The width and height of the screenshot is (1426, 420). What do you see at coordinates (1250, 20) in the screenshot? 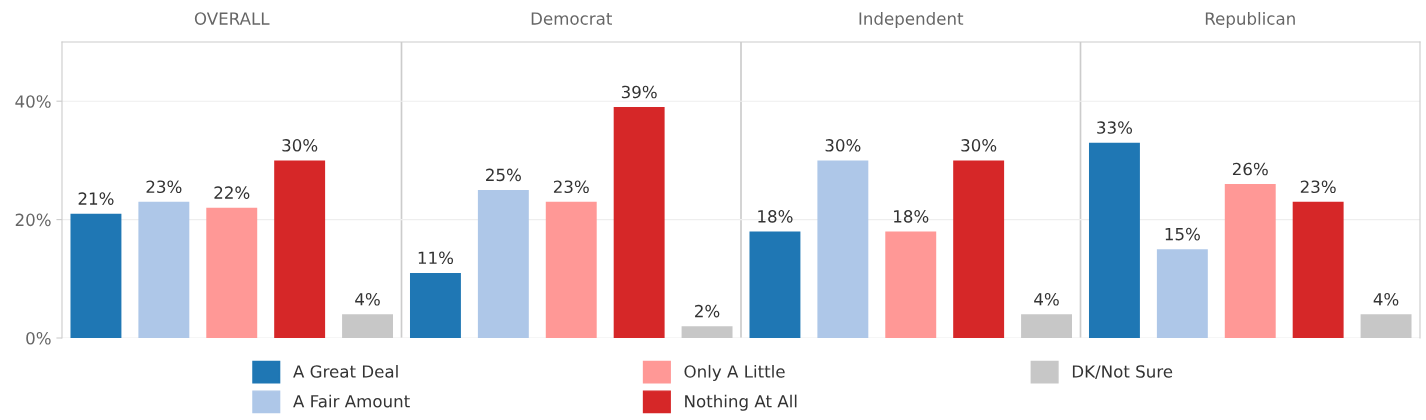
I see `x-tick-label: Republican` at bounding box center [1250, 20].